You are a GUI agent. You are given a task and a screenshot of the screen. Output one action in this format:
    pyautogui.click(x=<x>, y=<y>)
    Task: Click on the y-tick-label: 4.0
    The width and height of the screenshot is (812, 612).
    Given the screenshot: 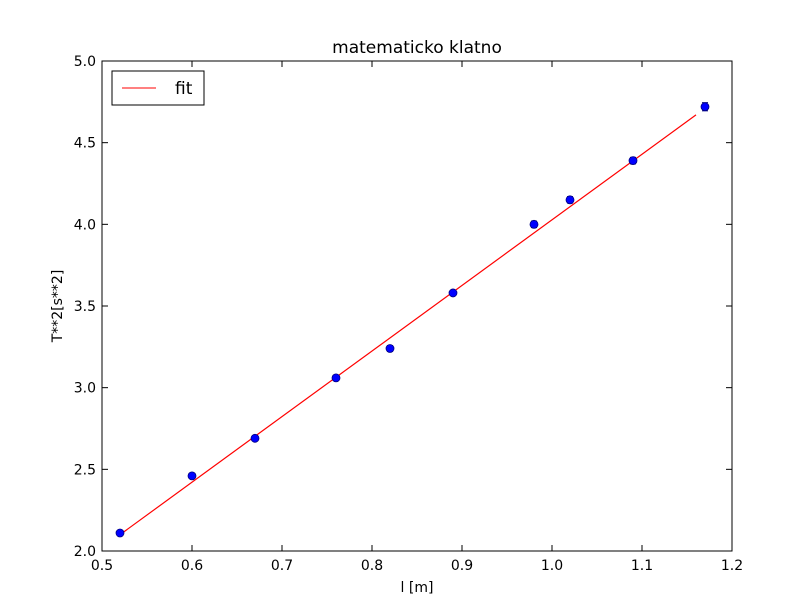 What is the action you would take?
    pyautogui.click(x=85, y=225)
    